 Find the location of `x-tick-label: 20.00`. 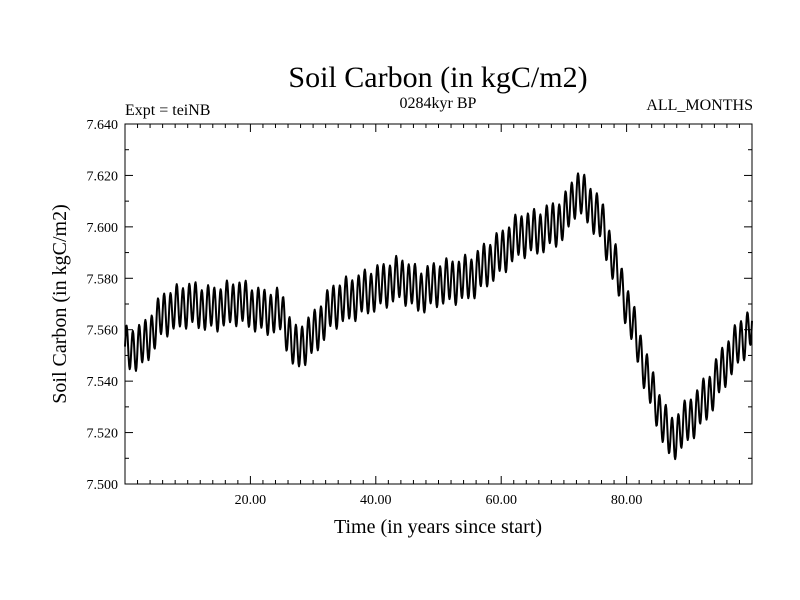

x-tick-label: 20.00 is located at coordinates (251, 500).